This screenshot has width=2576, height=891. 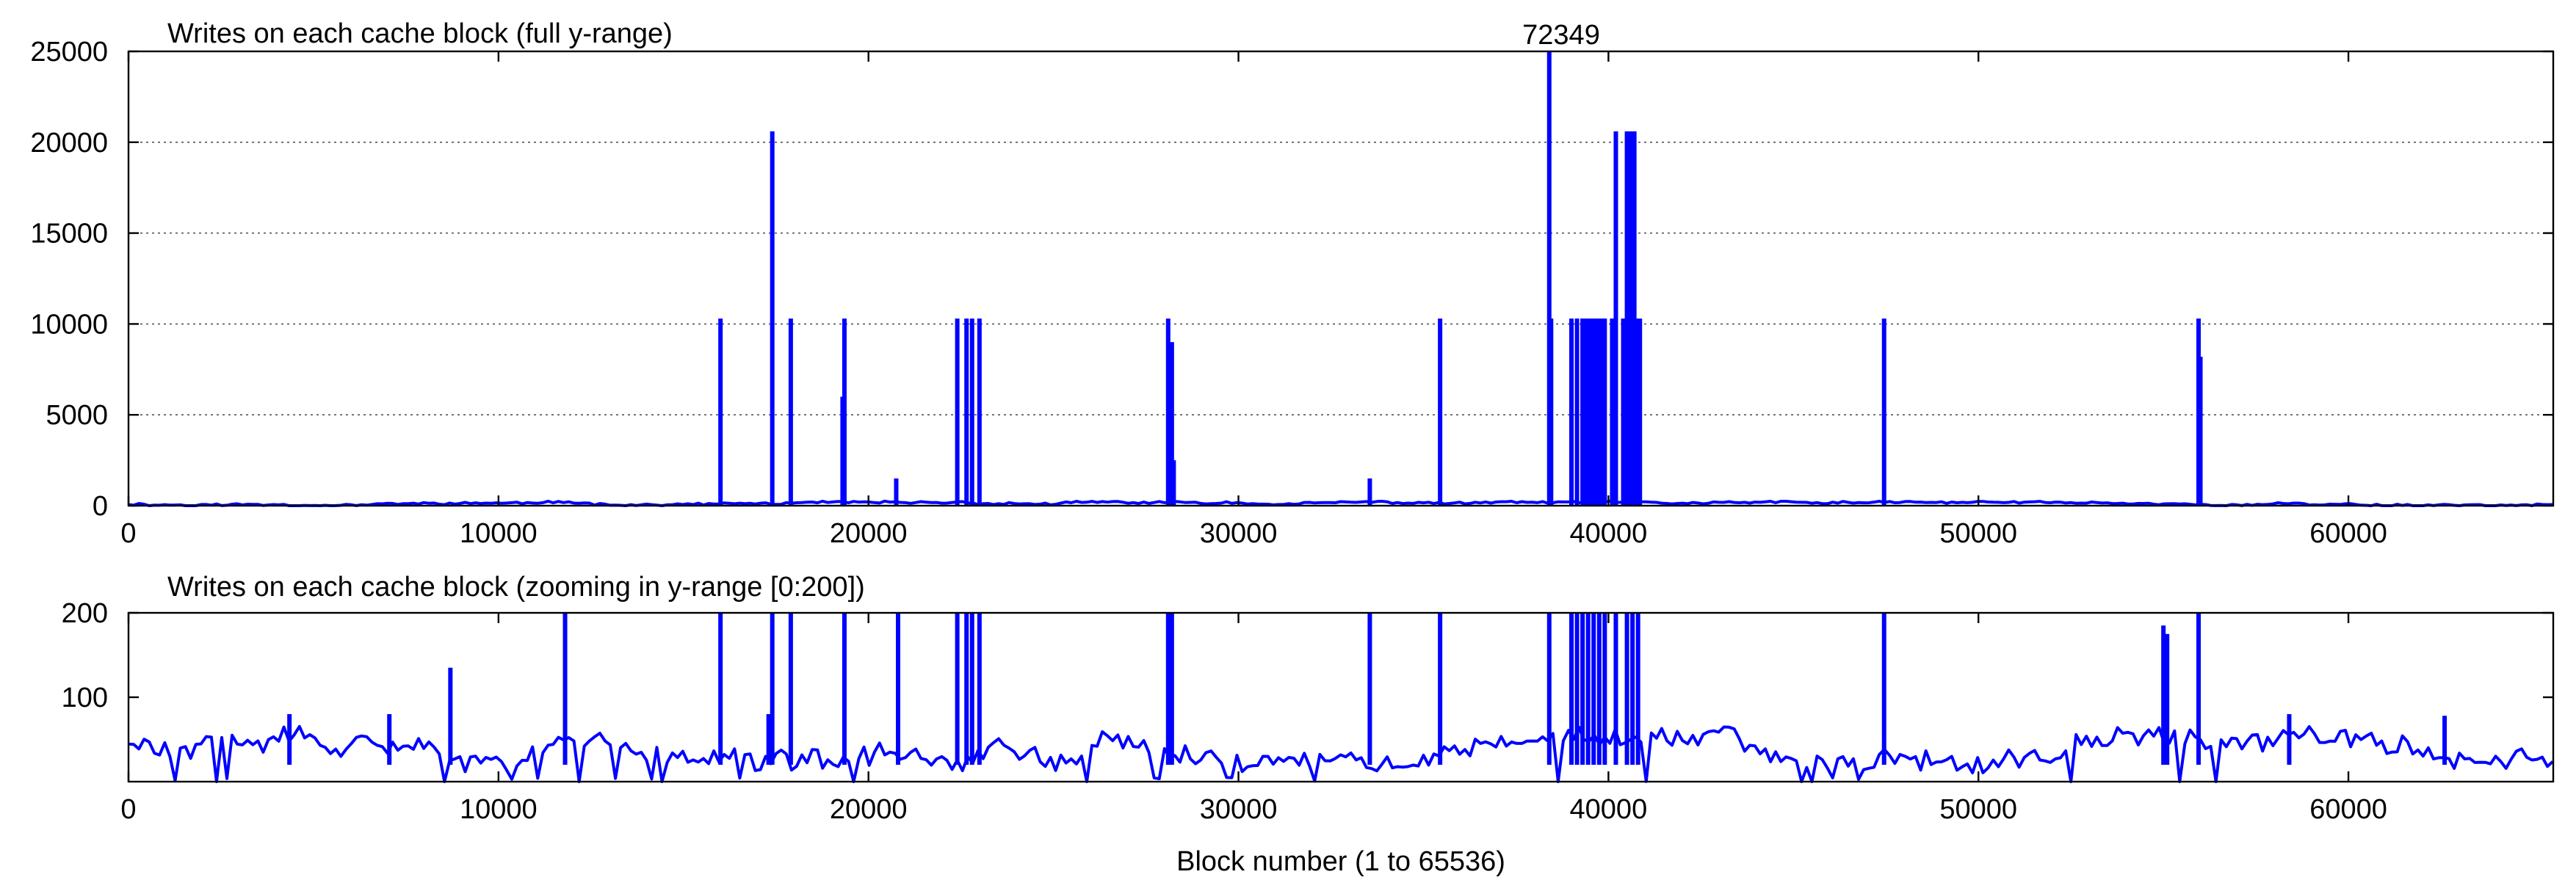 I want to click on y-tick-label: 20000, so click(x=69, y=143).